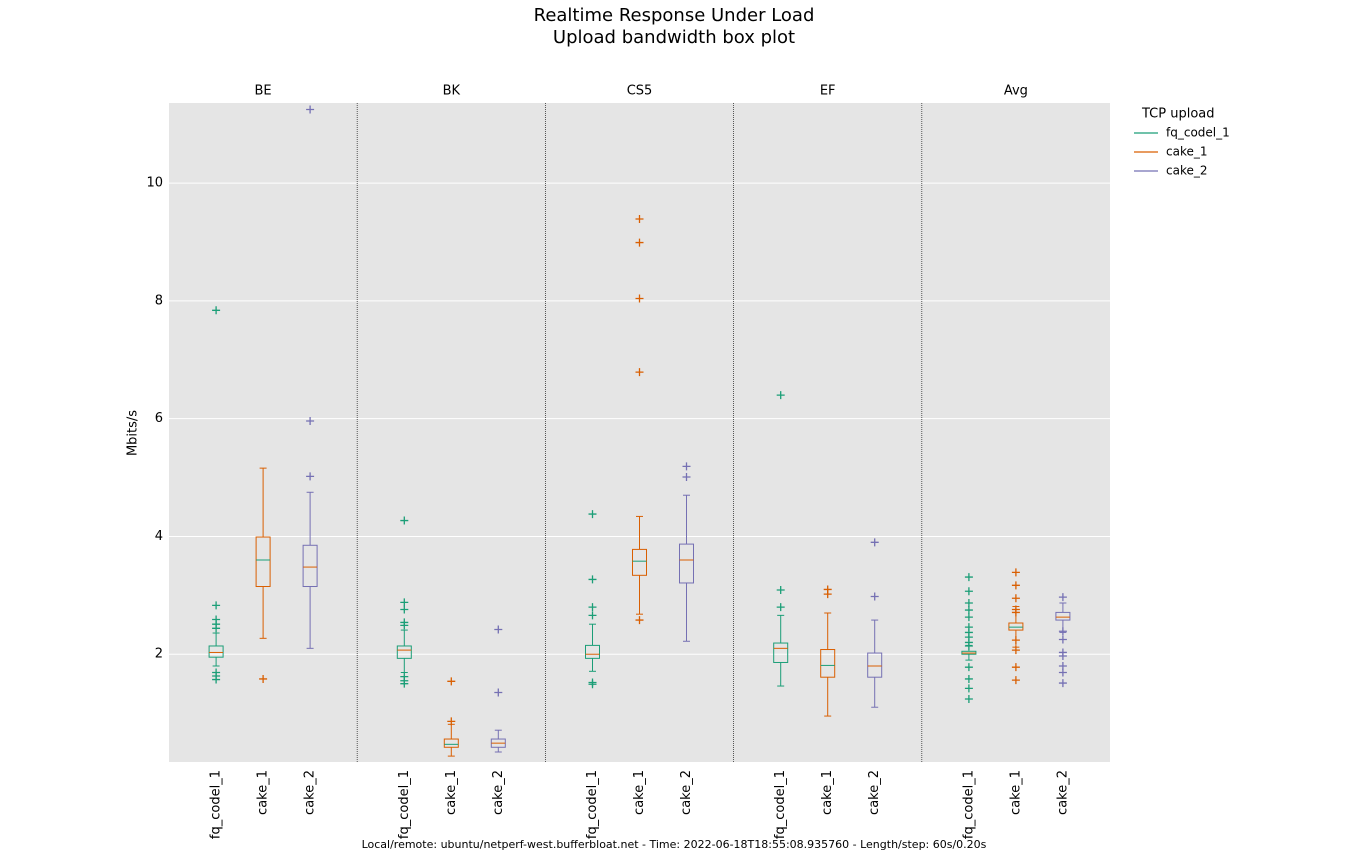  I want to click on legend-label: fq_codel_1, so click(1198, 133).